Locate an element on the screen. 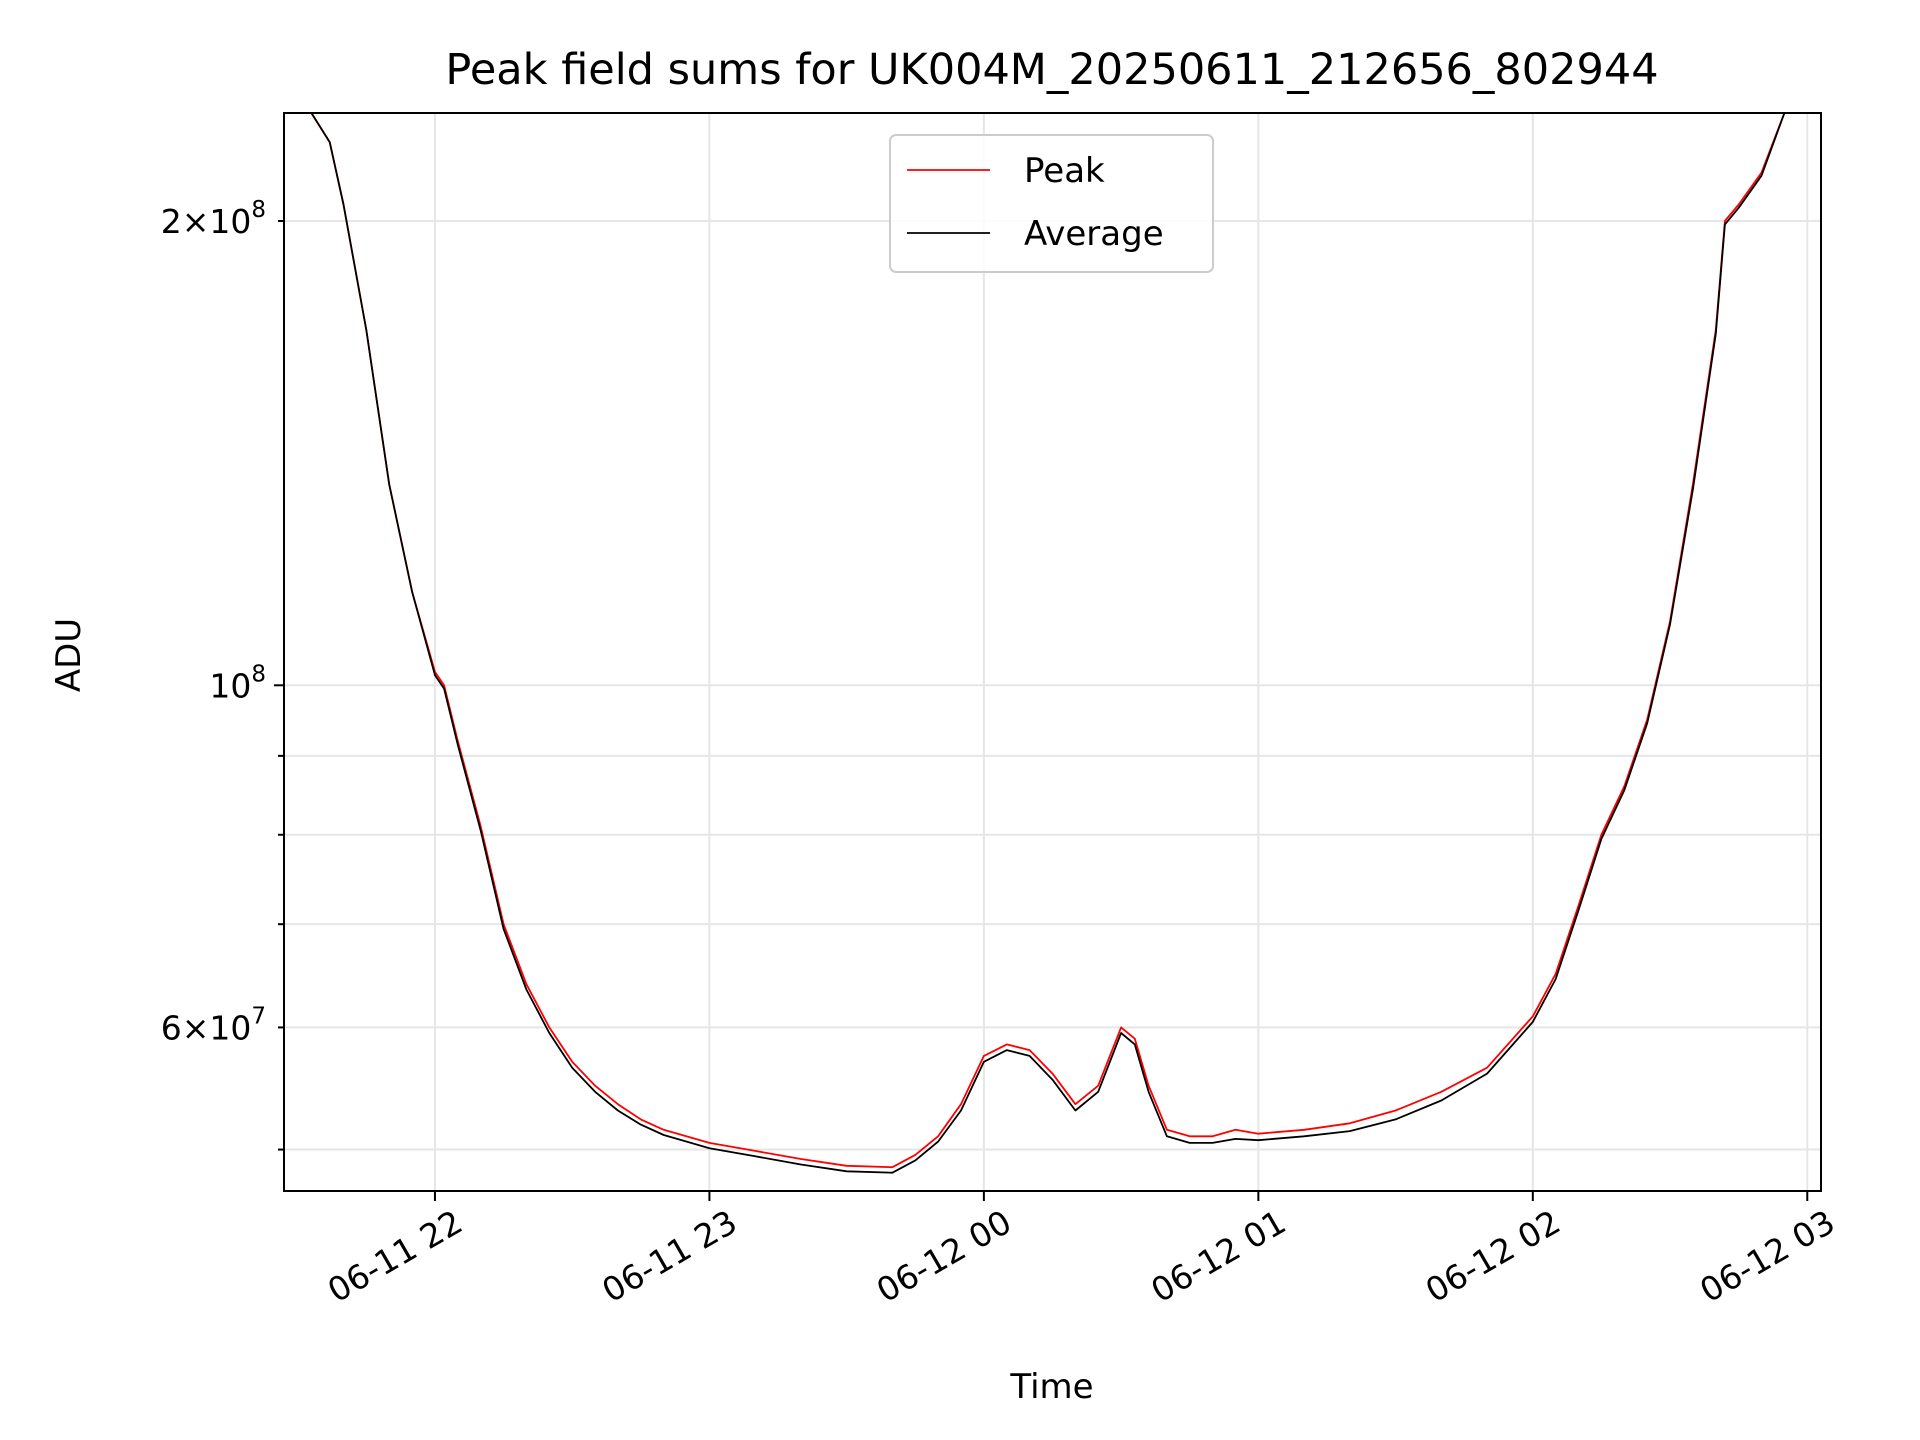 This screenshot has width=1920, height=1440. y-axis-label: ADU is located at coordinates (69, 655).